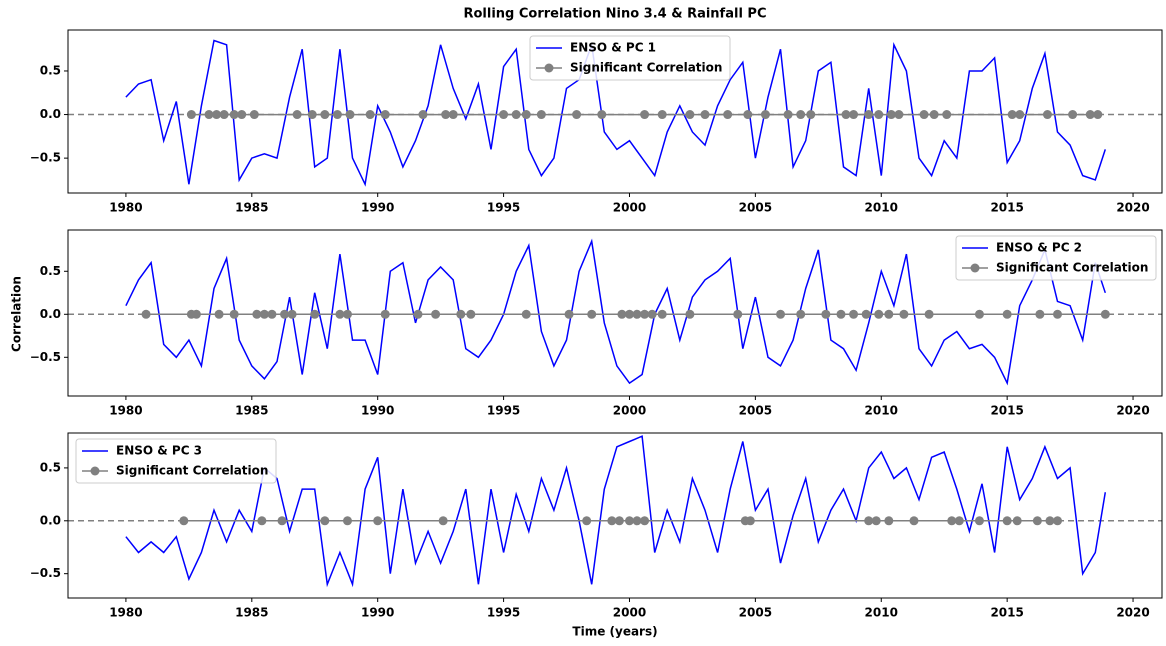  What do you see at coordinates (1039, 248) in the screenshot?
I see `legend-label: ENSO & PC 2` at bounding box center [1039, 248].